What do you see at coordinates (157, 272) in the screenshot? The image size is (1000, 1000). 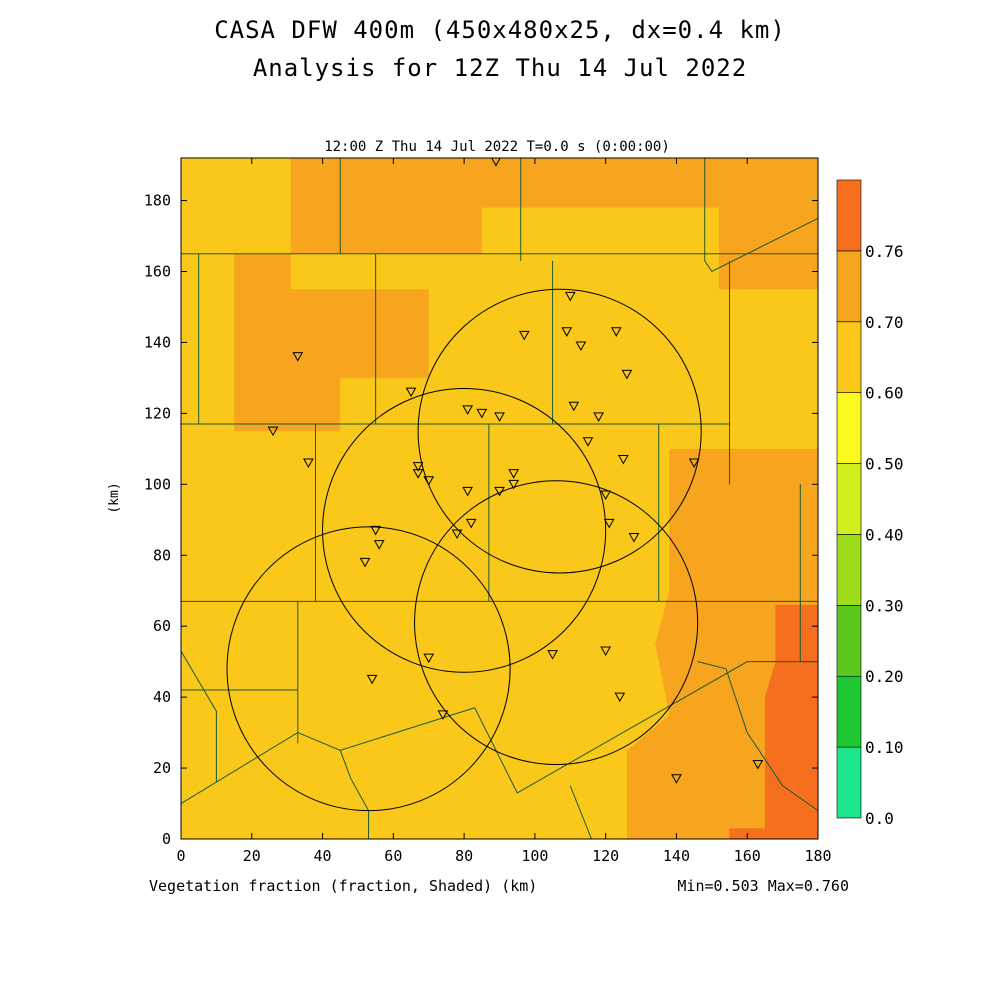 I see `y-tick-label: 160` at bounding box center [157, 272].